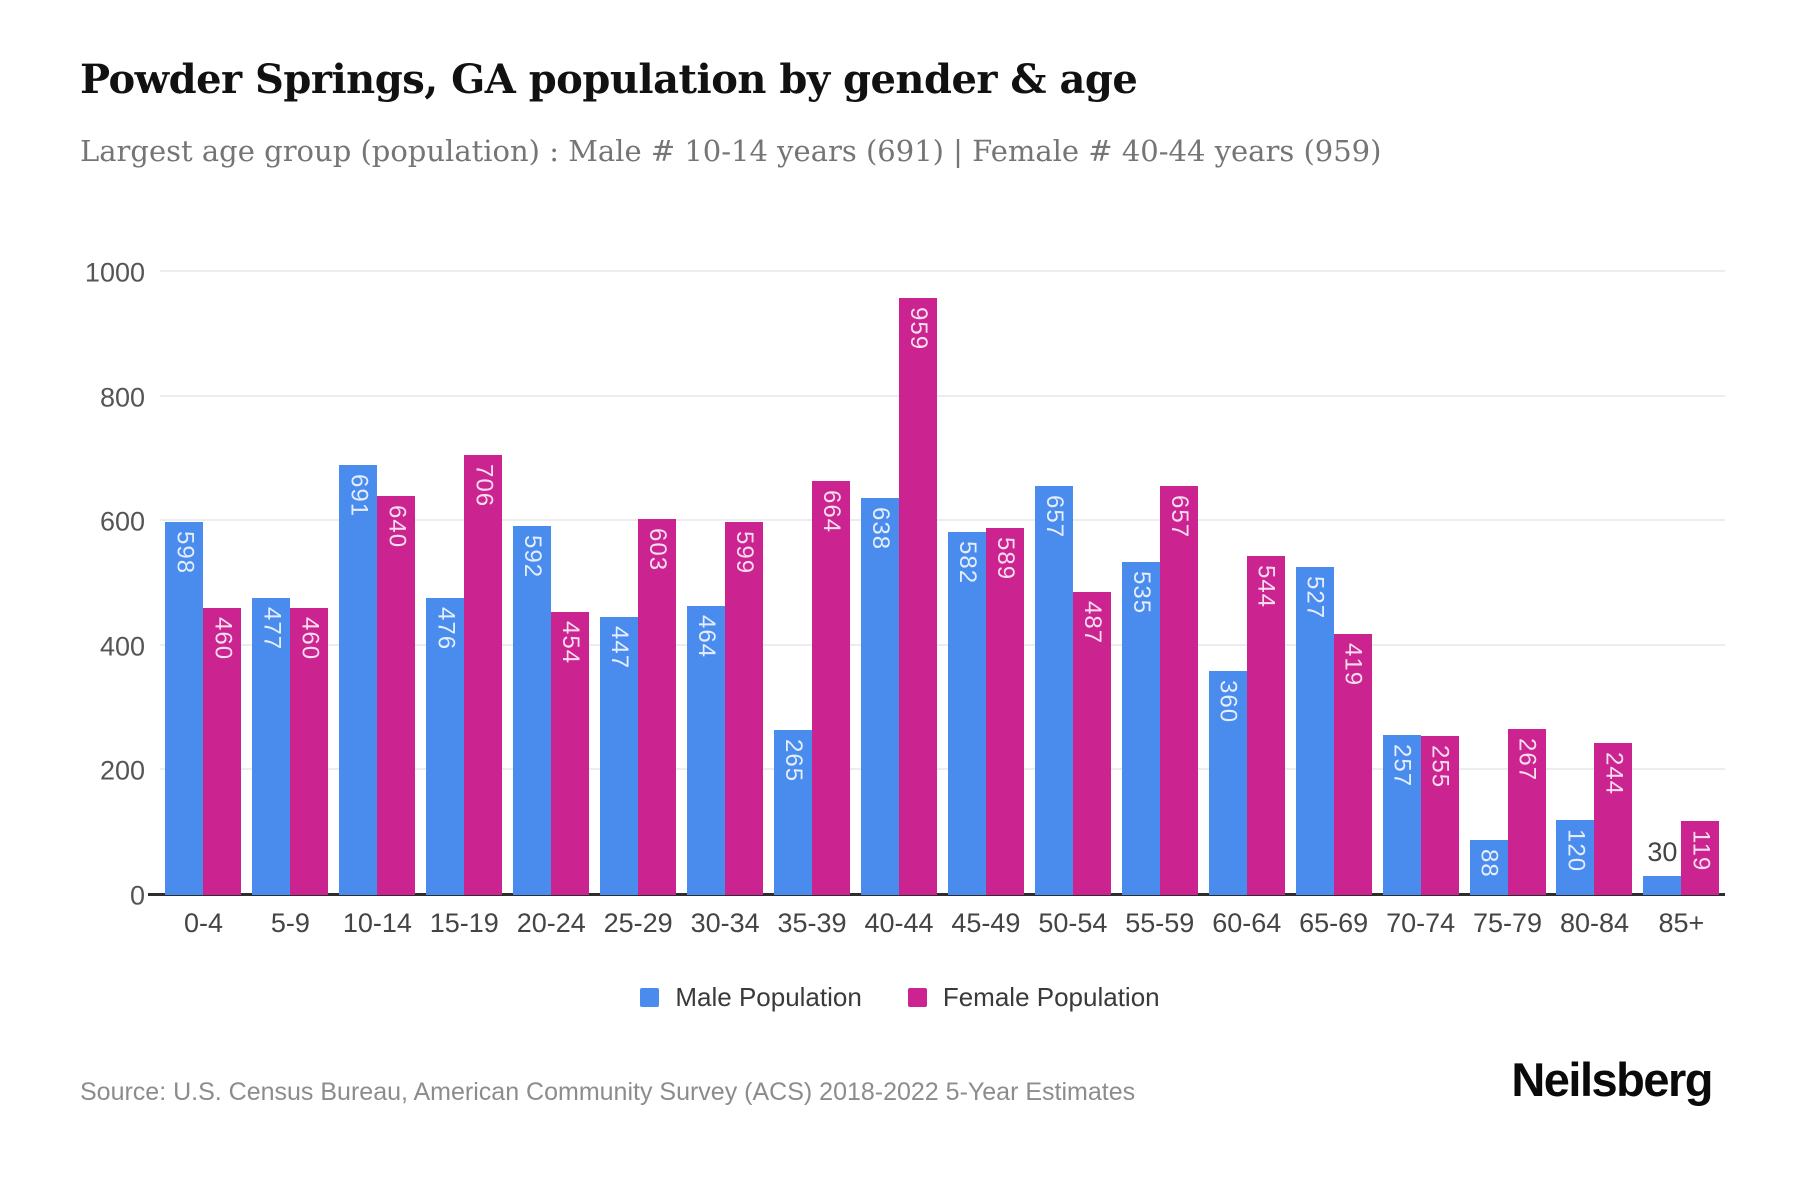 Image resolution: width=1800 pixels, height=1200 pixels. I want to click on bar-female-30-34: 599, so click(744, 708).